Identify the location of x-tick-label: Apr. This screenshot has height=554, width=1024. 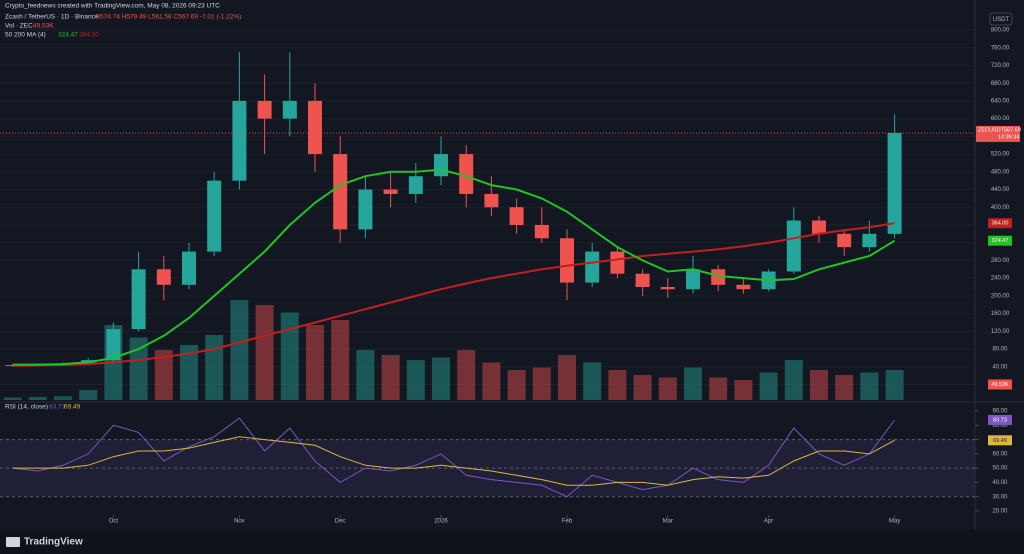
(768, 522).